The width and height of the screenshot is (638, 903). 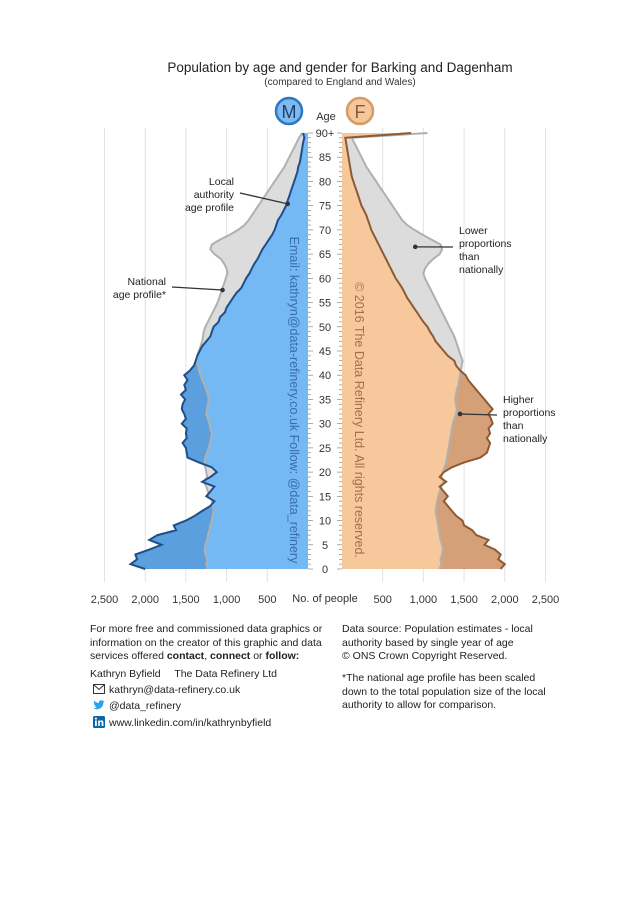 I want to click on x-tick-label-male: 1,000, so click(x=227, y=600).